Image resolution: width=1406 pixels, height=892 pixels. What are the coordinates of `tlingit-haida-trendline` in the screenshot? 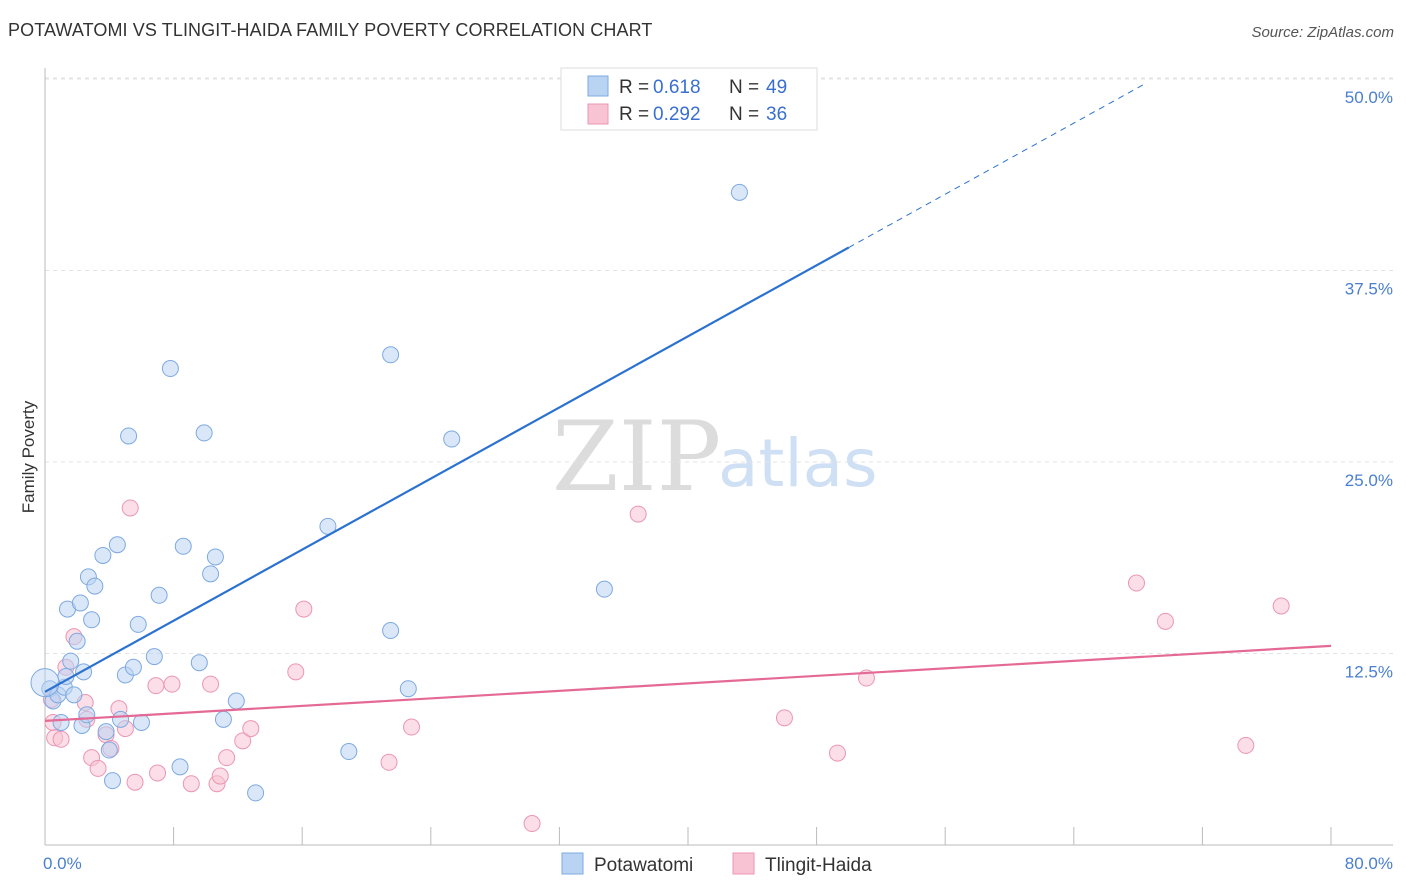 It's located at (688, 683).